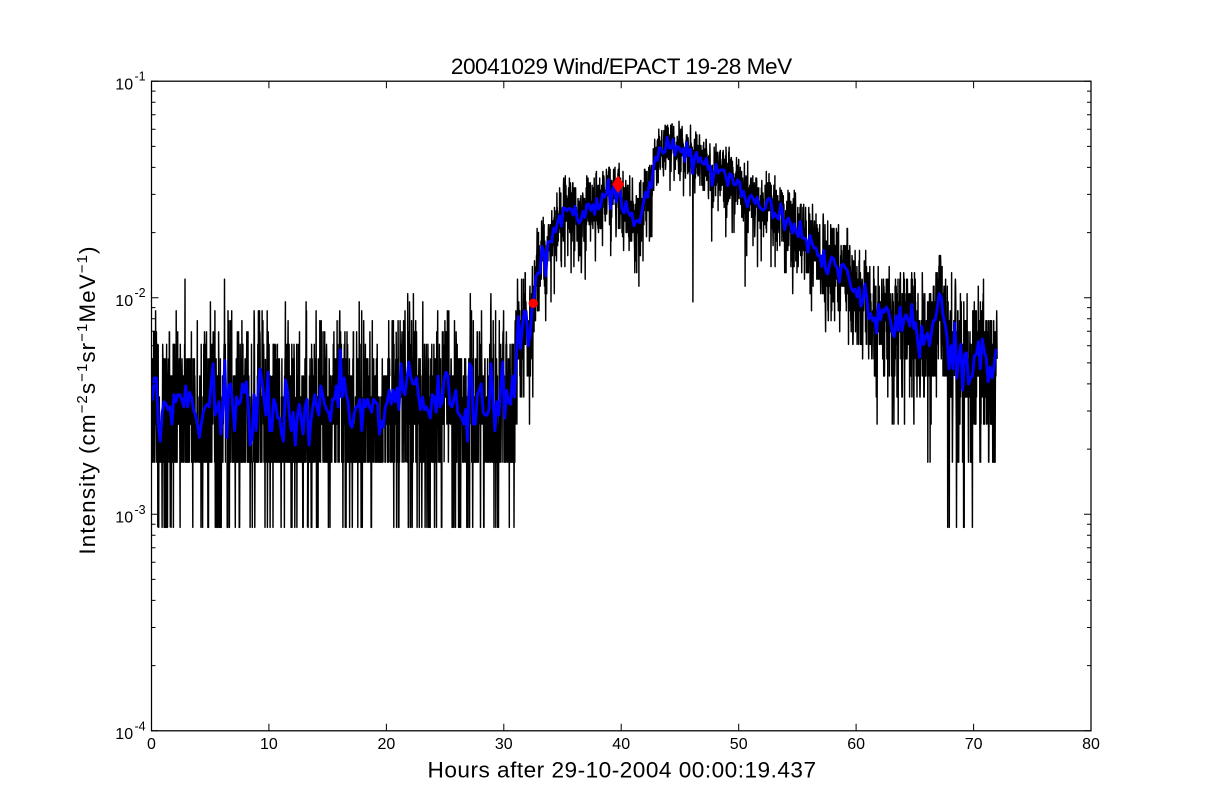 The height and width of the screenshot is (812, 1212). Describe the element at coordinates (140, 293) in the screenshot. I see `svg-text: -2` at that location.